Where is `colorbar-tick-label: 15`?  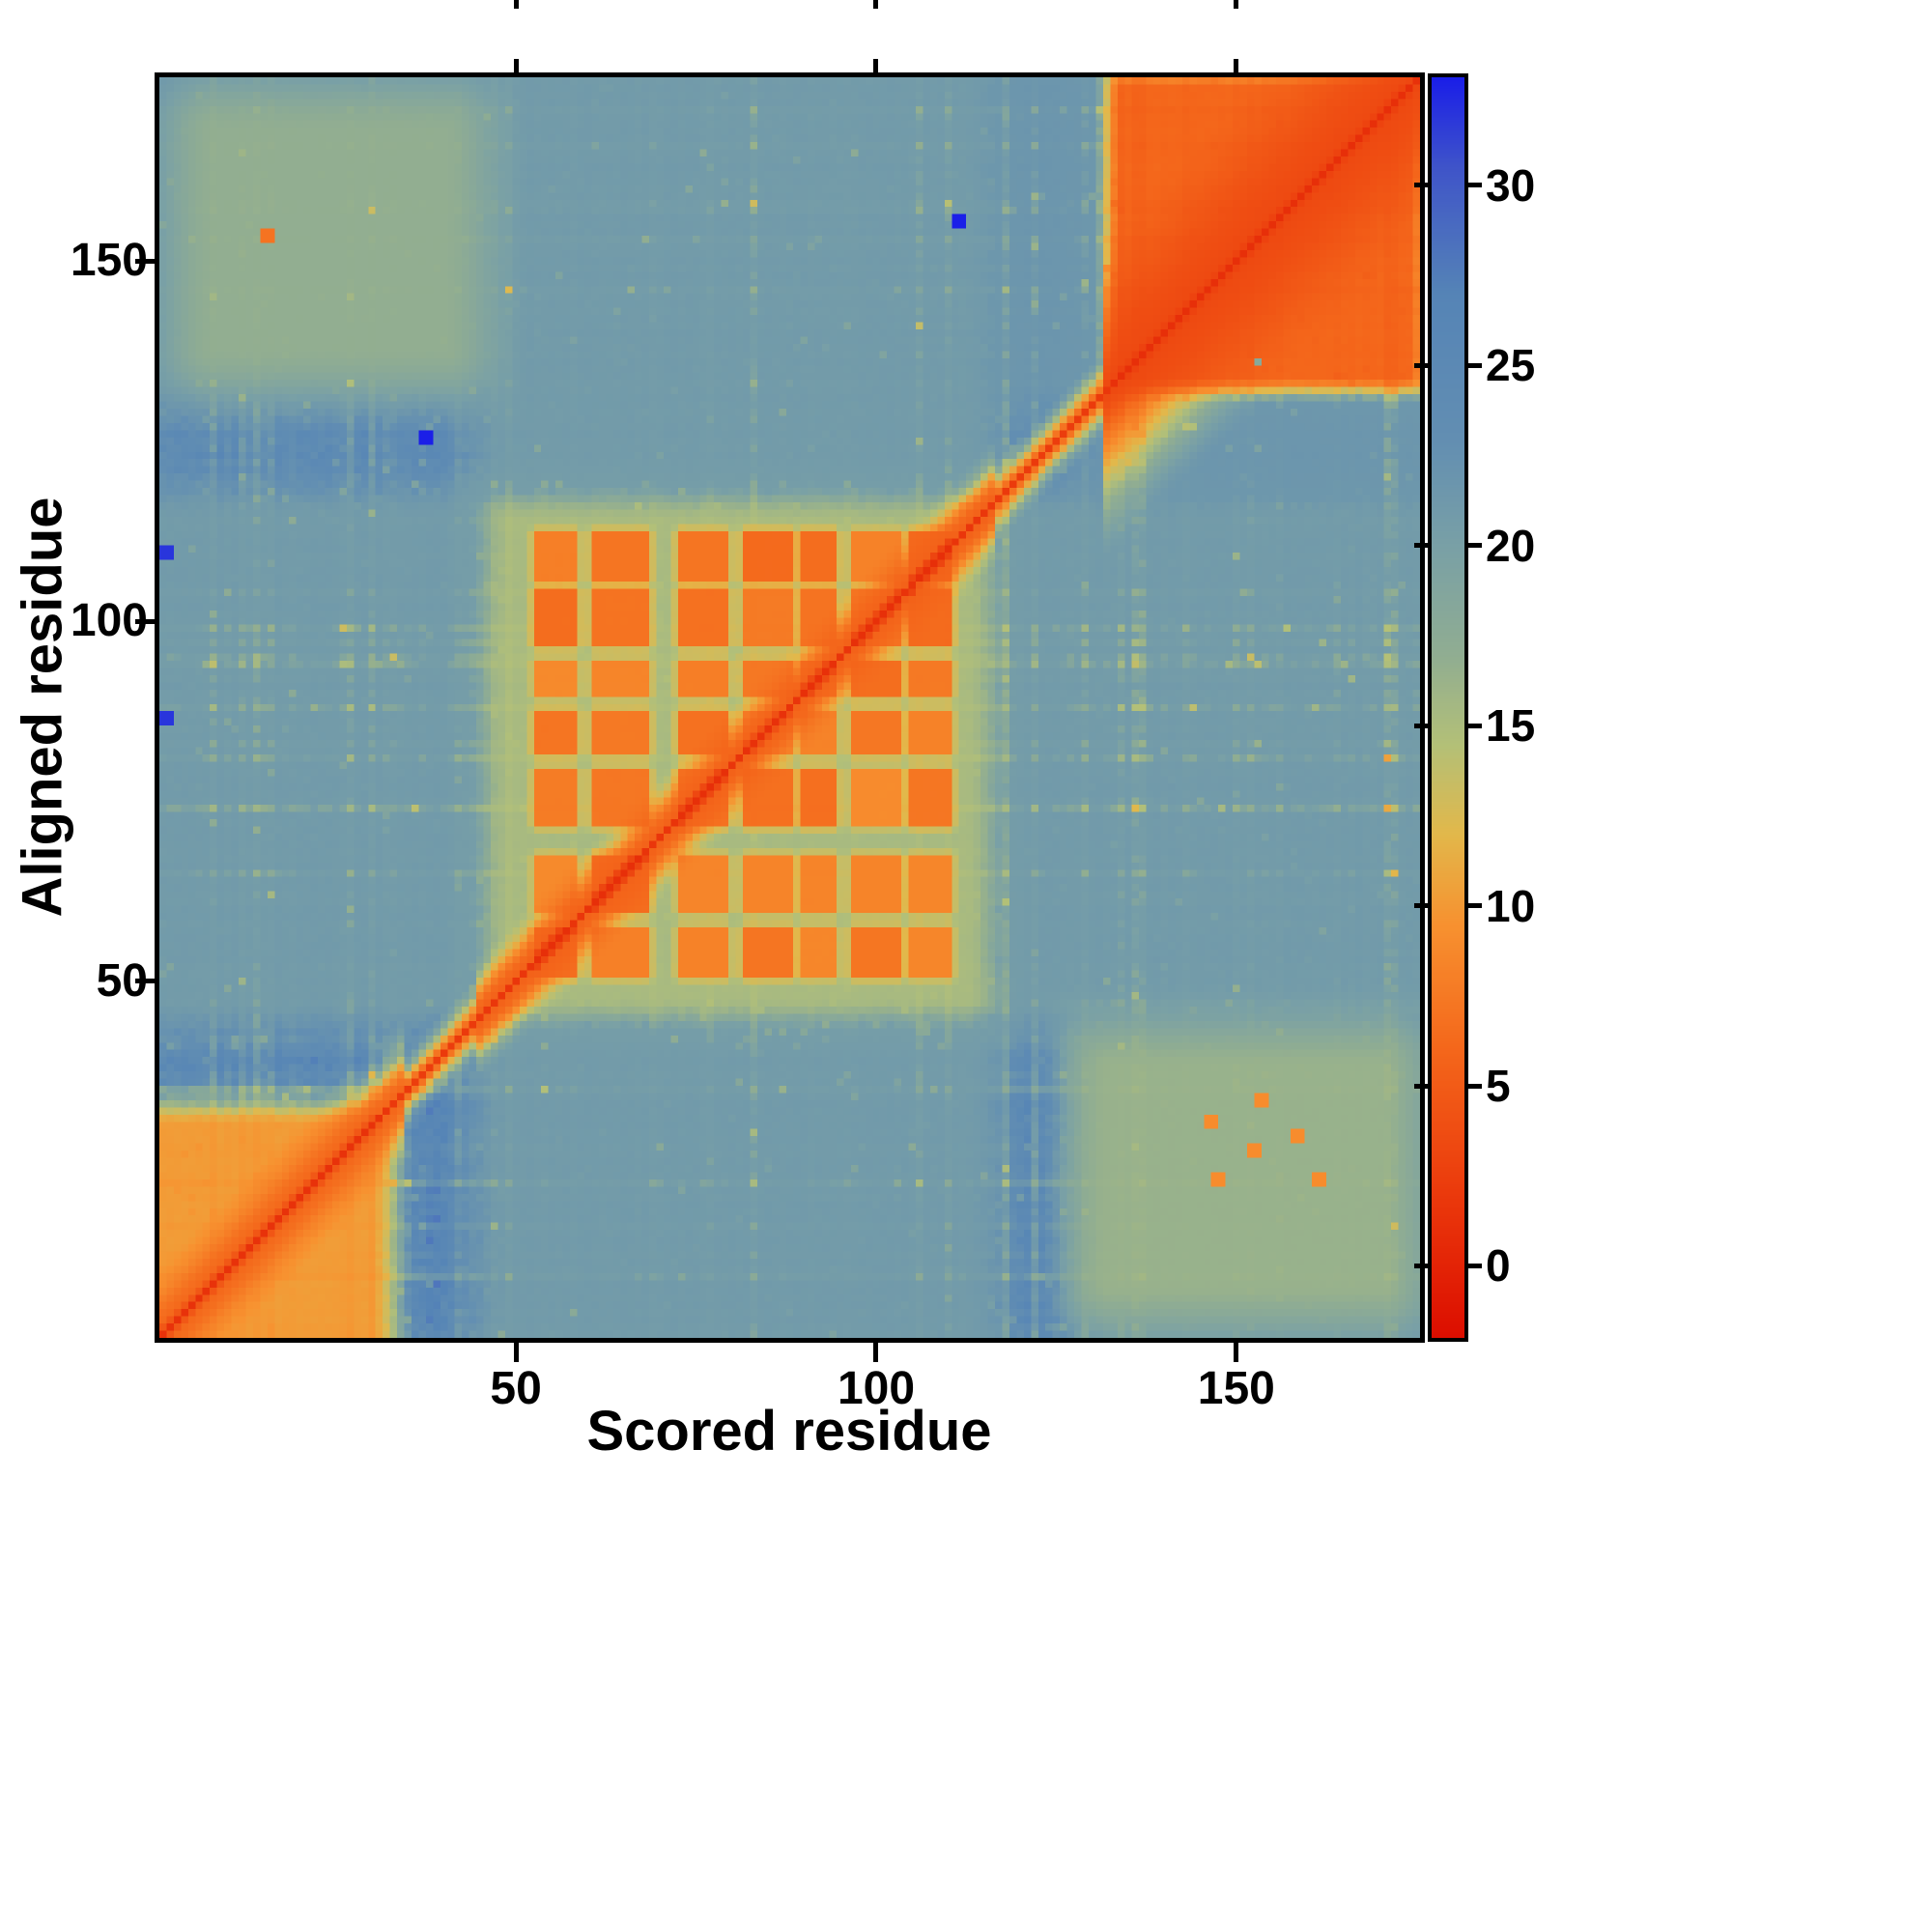
colorbar-tick-label: 15 is located at coordinates (1511, 726).